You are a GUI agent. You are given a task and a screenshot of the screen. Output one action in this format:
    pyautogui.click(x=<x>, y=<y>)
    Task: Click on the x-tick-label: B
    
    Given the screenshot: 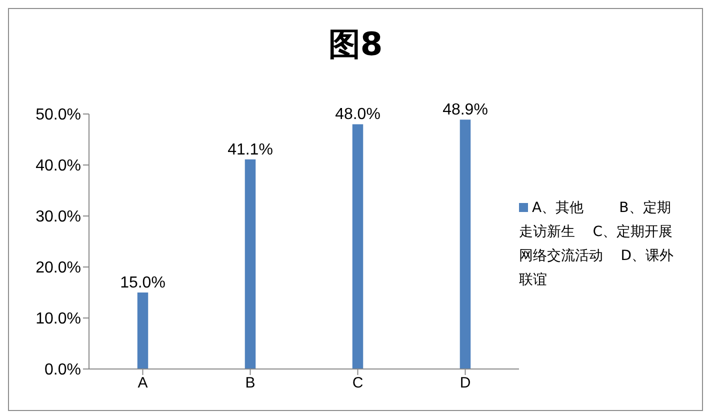 What is the action you would take?
    pyautogui.click(x=250, y=383)
    